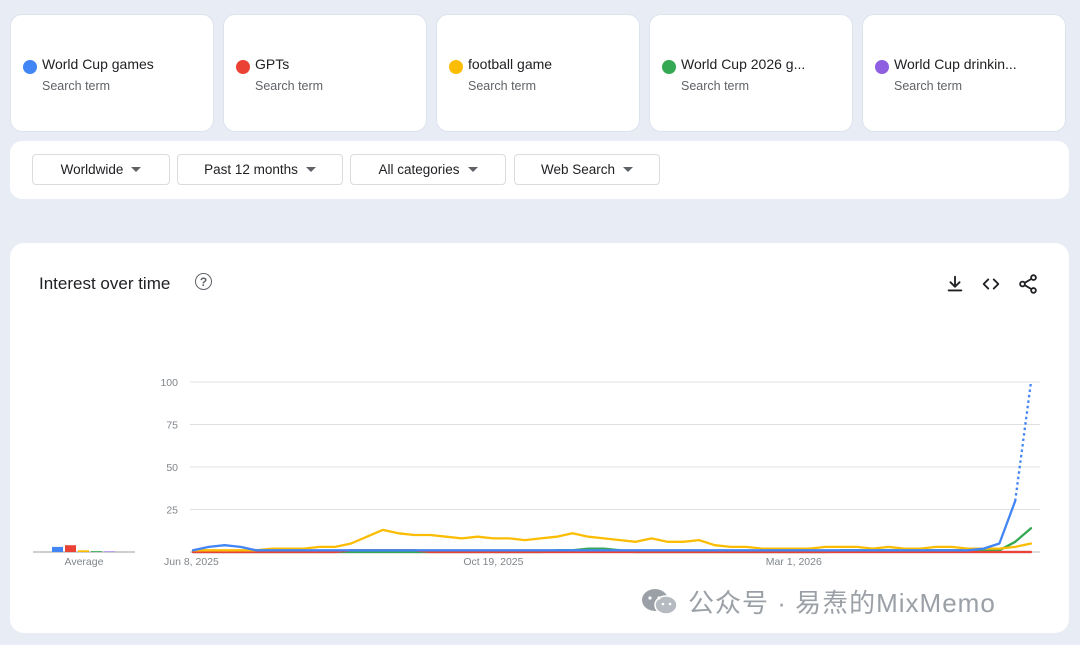 This screenshot has width=1080, height=645. I want to click on term-card-2: GPTs Search term, so click(325, 73).